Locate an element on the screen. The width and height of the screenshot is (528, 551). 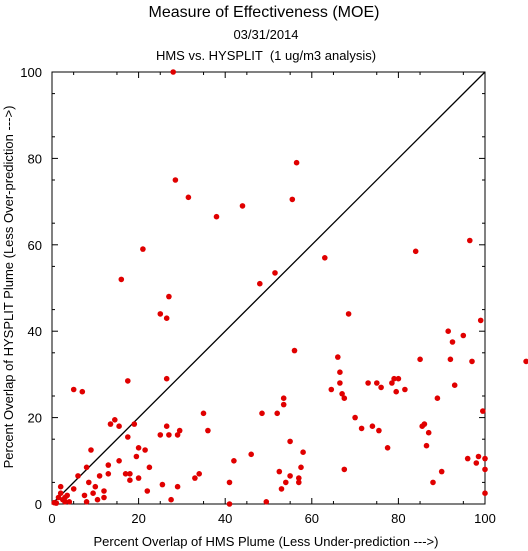
y-tick-label: 80 is located at coordinates (35, 158).